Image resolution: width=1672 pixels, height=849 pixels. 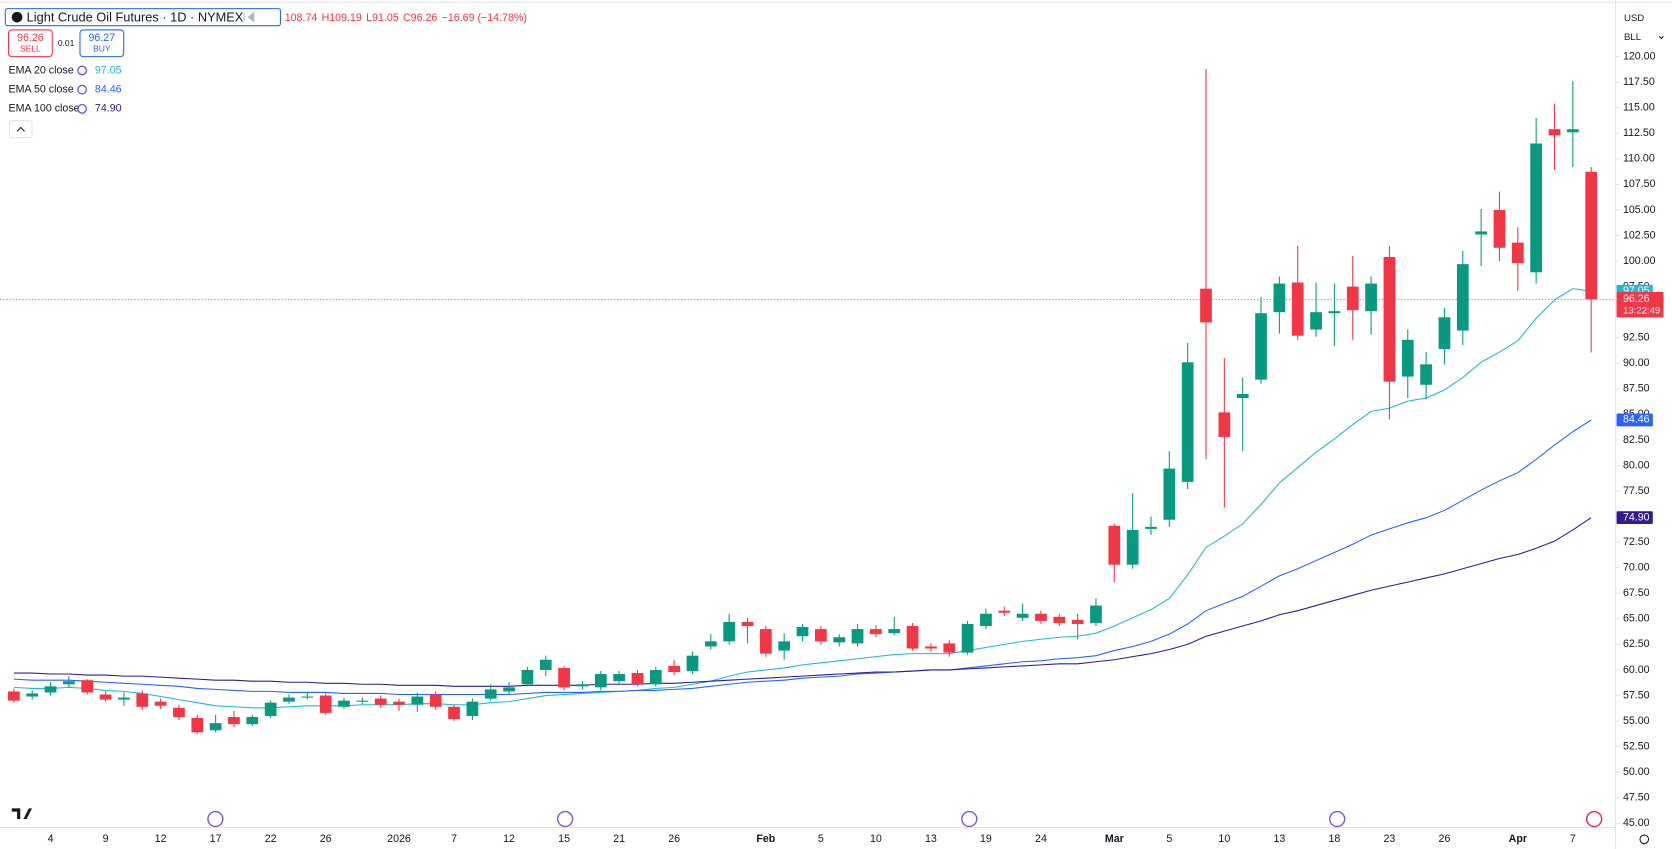 I want to click on x-tick-label: 10, so click(x=1224, y=839).